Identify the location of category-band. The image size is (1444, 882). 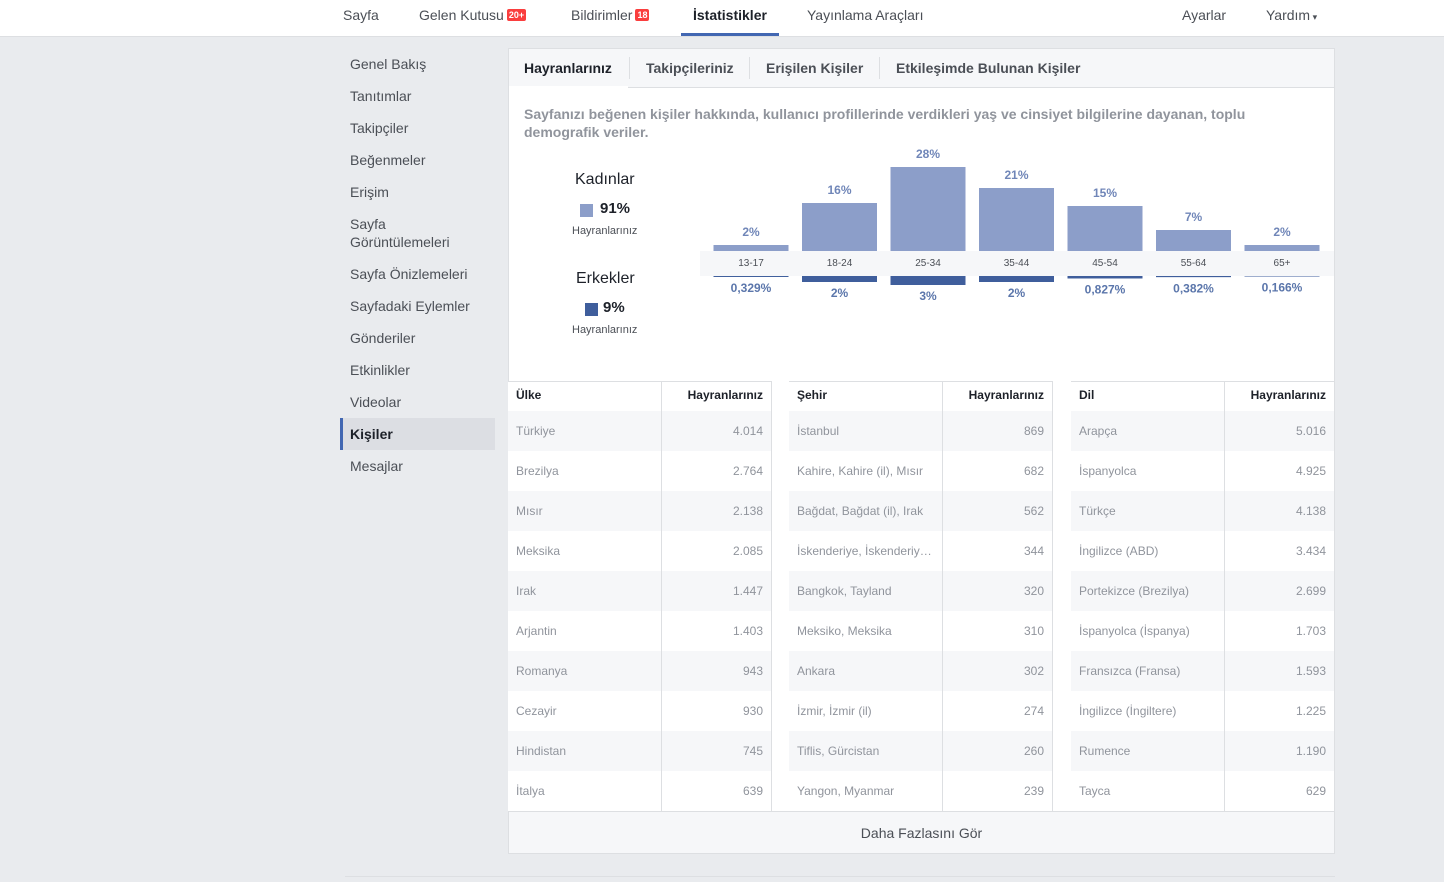
(1017, 263).